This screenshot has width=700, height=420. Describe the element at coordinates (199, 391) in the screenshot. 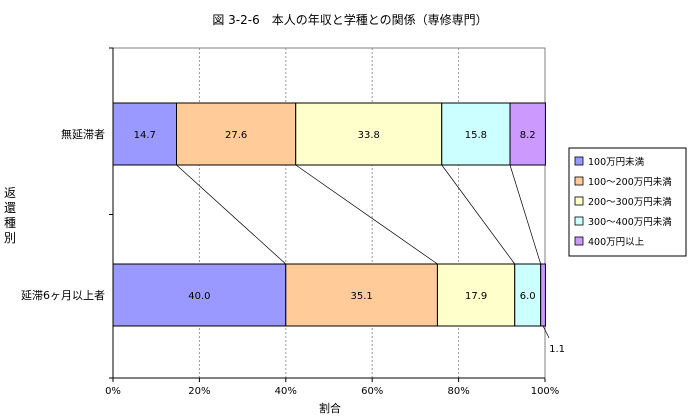

I see `x-tick-label: 20%` at that location.